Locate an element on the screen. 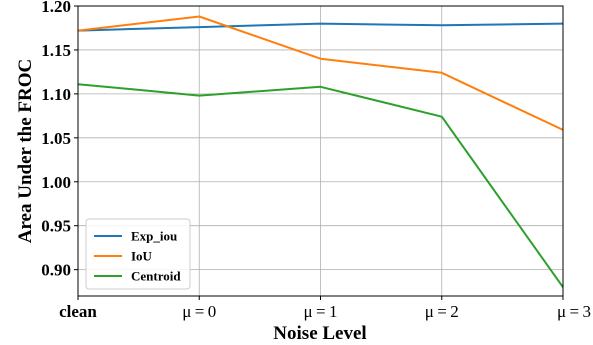 This screenshot has width=593, height=345. x-tick-label: μ = 0 is located at coordinates (199, 311).